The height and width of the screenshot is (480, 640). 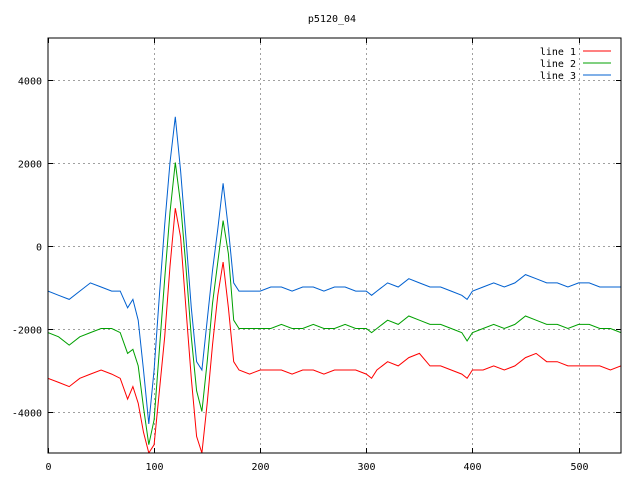 I want to click on x-tick-label: 200, so click(x=260, y=467).